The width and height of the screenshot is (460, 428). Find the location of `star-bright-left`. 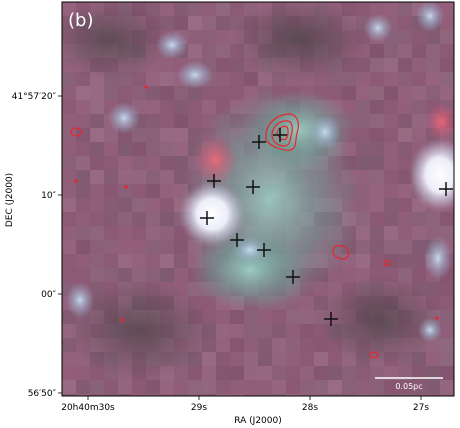

star-bright-left is located at coordinates (212, 214).